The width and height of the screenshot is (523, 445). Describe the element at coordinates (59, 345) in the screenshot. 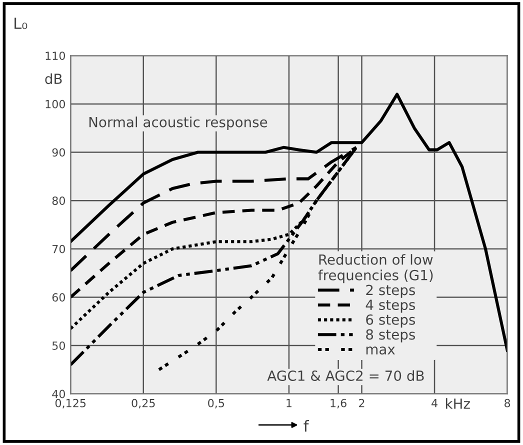

I see `y-tick-label: 50` at that location.